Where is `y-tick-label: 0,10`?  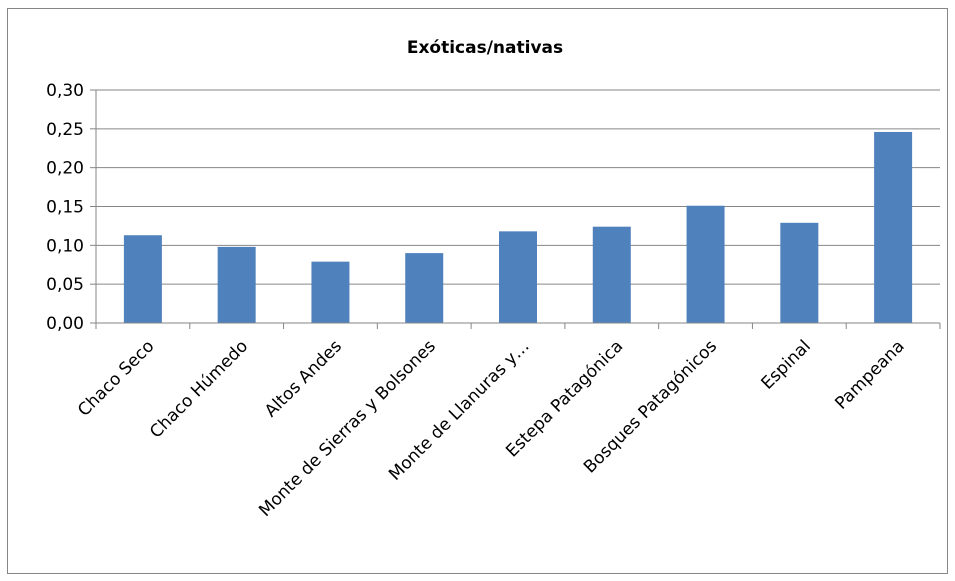 y-tick-label: 0,10 is located at coordinates (65, 246).